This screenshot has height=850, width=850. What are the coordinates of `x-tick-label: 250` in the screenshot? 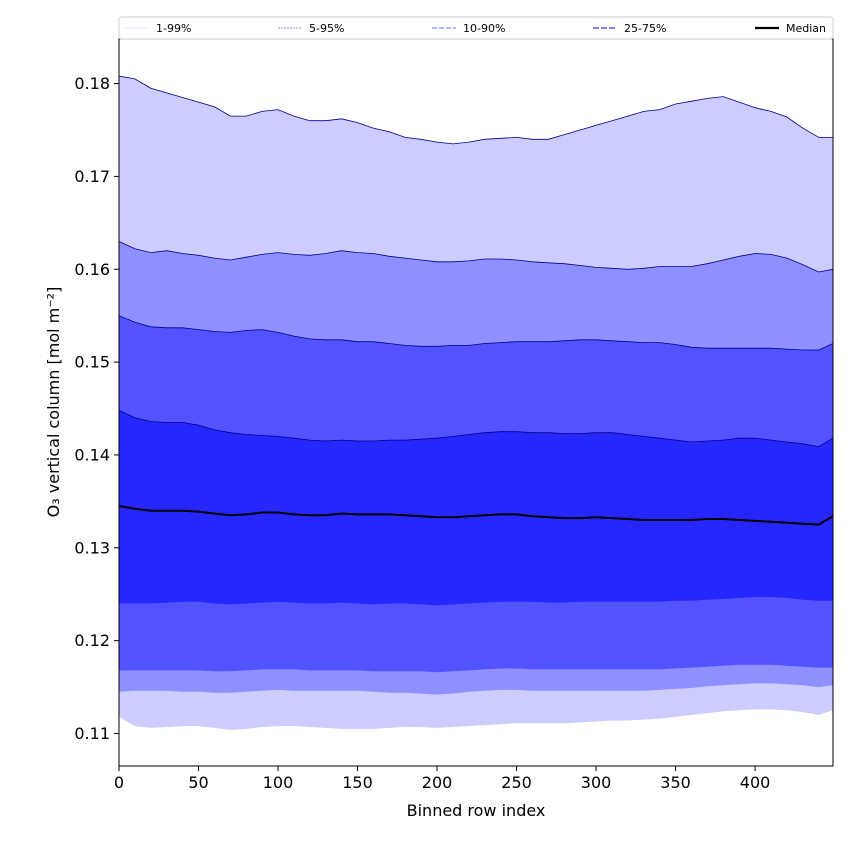 It's located at (516, 782).